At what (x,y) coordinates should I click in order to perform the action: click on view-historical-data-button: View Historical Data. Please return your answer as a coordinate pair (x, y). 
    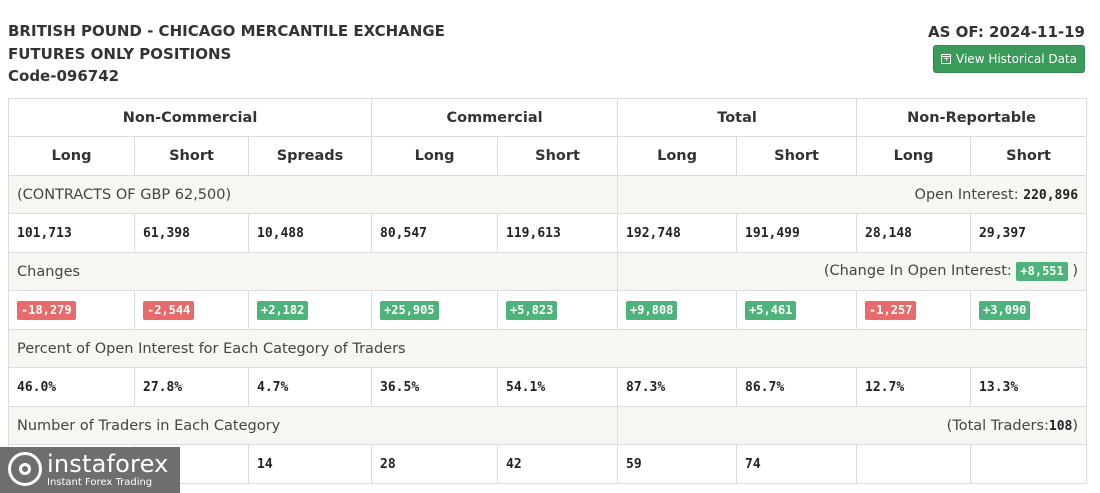
    Looking at the image, I should click on (1009, 59).